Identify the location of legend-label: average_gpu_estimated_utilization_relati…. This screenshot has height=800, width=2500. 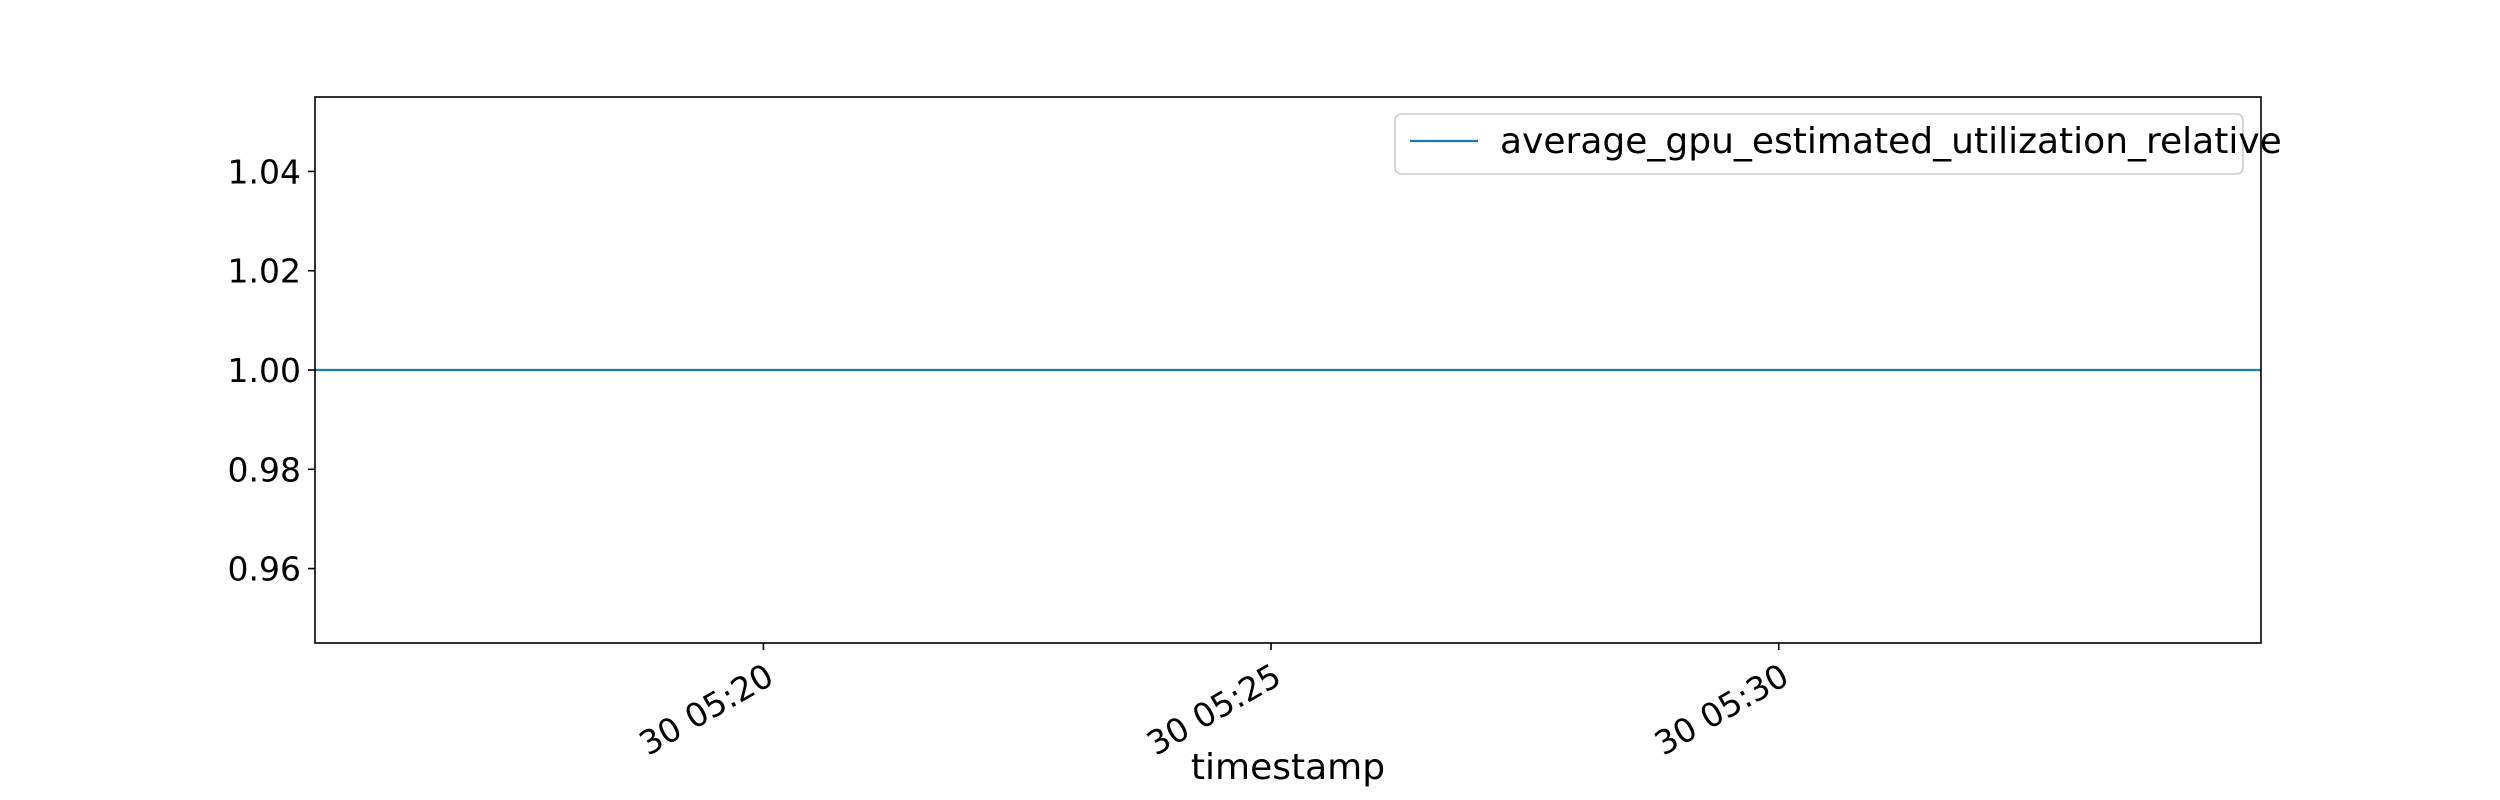
(1891, 141).